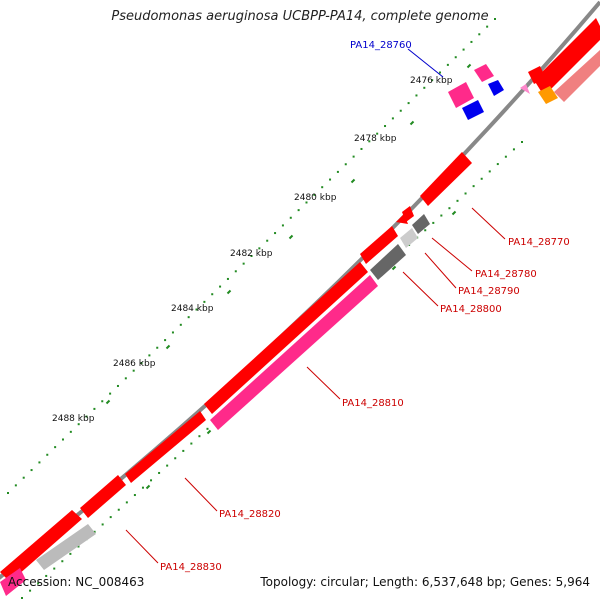 Image resolution: width=600 pixels, height=600 pixels. What do you see at coordinates (431, 81) in the screenshot?
I see `tick-label: 2476 kbp` at bounding box center [431, 81].